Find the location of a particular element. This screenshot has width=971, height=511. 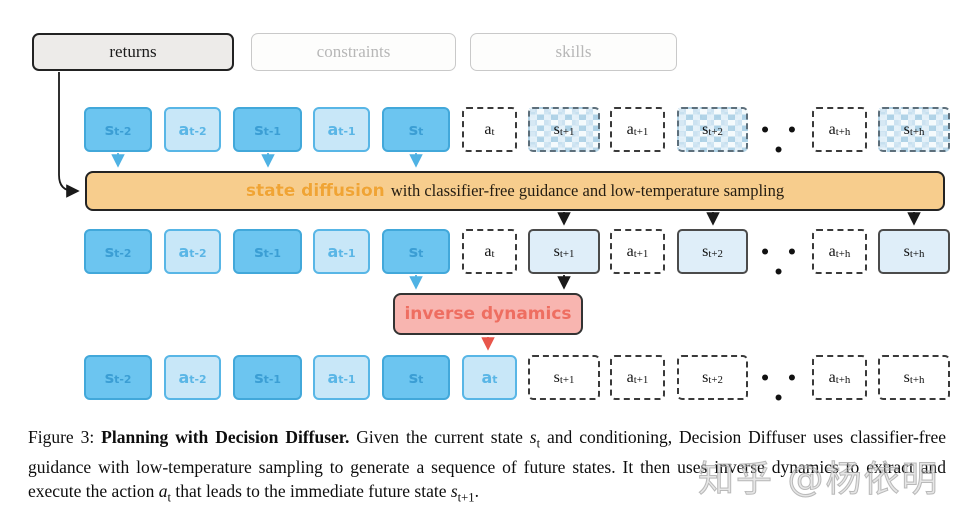

caption-text: Given the current state is located at coordinates (439, 437).